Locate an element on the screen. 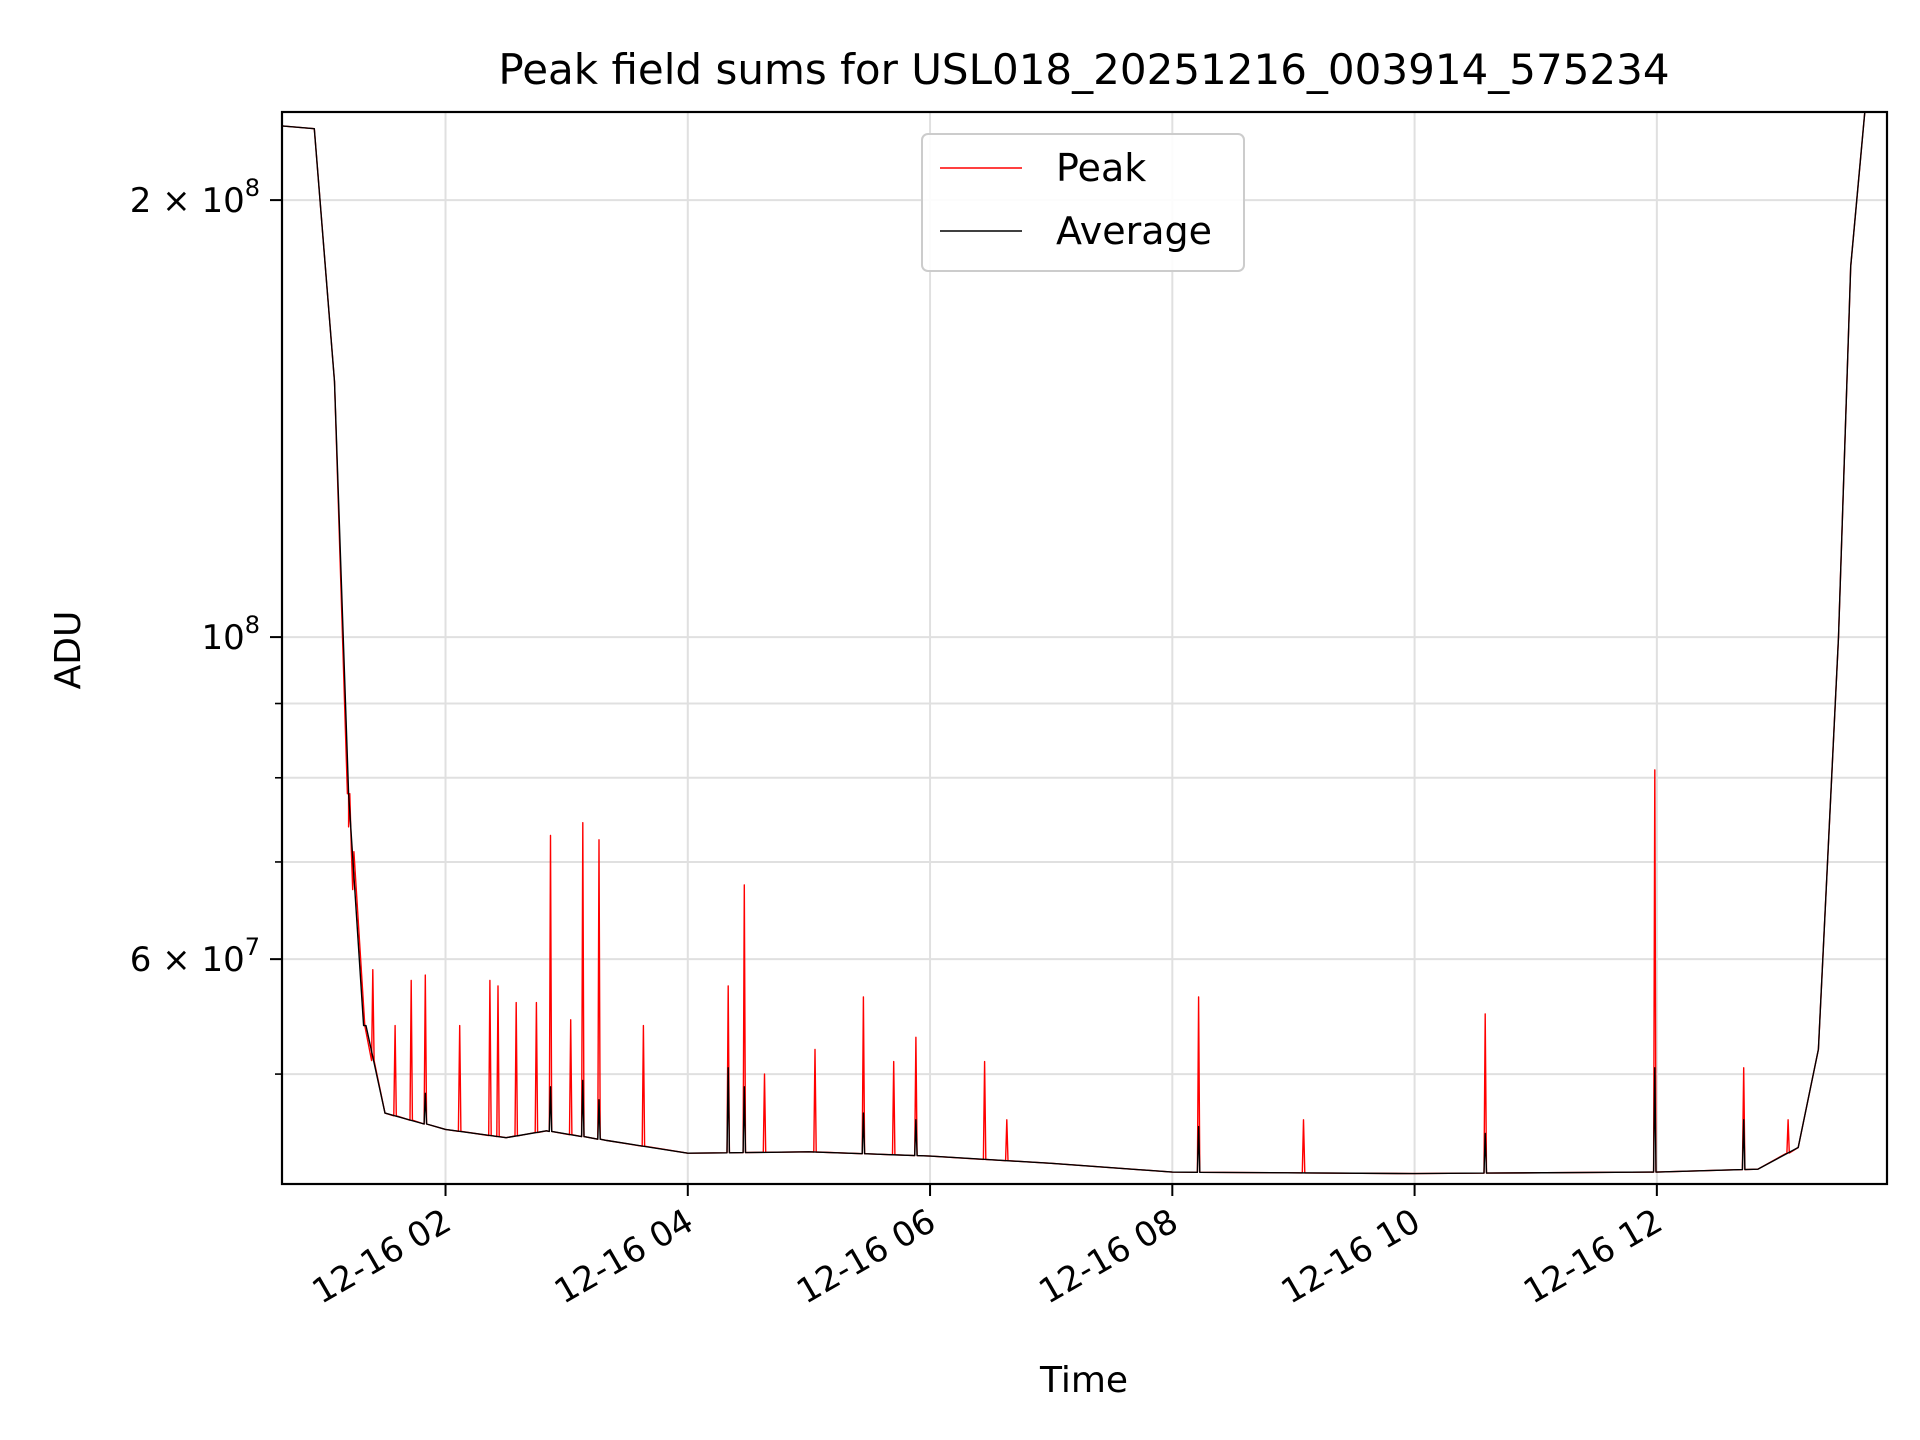  y-tick-label-base: 6 × 10 is located at coordinates (187, 960).